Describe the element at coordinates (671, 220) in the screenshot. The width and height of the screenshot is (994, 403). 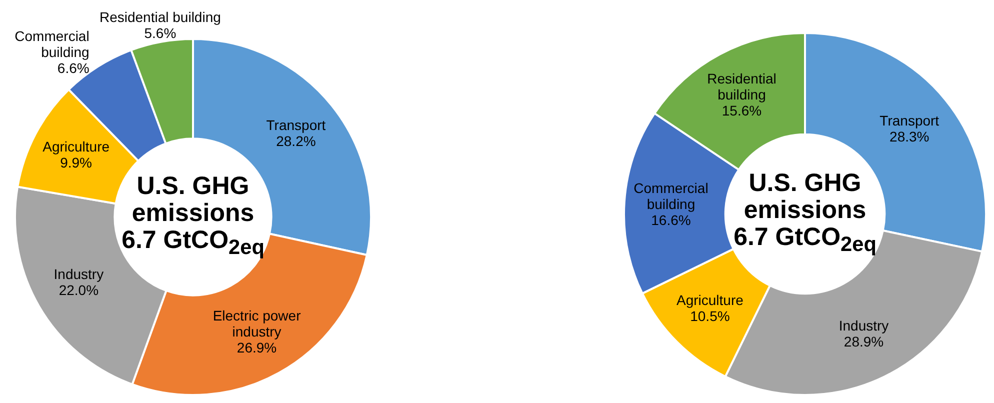
I see `data-label: 16.6%` at that location.